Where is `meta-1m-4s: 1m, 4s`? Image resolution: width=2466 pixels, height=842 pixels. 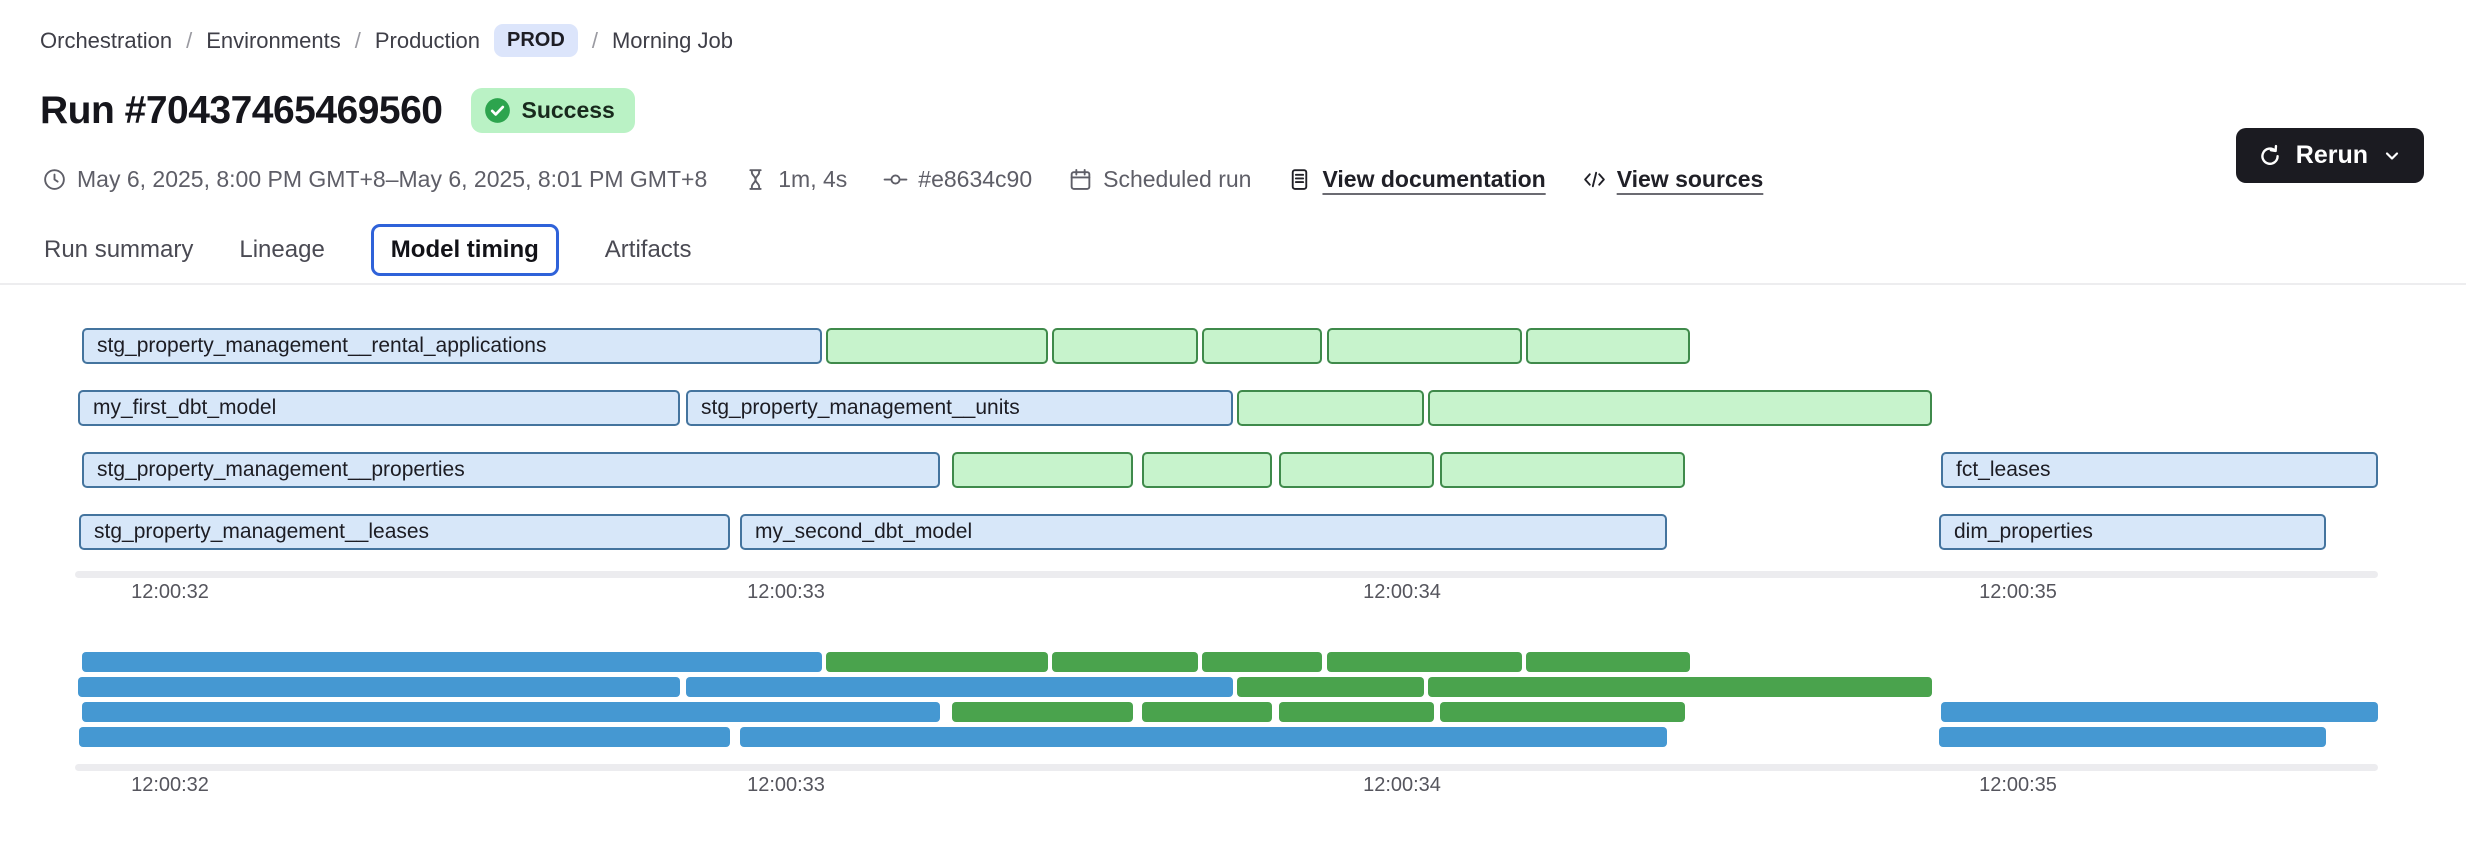 meta-1m-4s: 1m, 4s is located at coordinates (795, 179).